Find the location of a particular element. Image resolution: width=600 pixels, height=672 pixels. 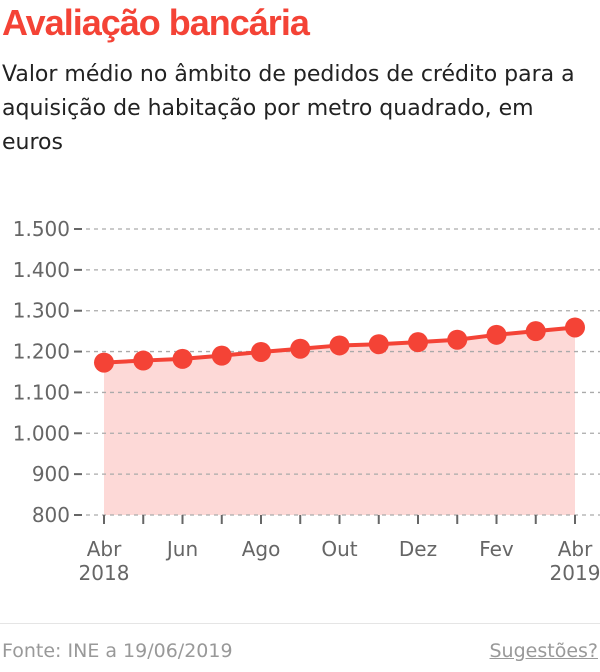

y-tick-label: 1.200 is located at coordinates (41, 352).